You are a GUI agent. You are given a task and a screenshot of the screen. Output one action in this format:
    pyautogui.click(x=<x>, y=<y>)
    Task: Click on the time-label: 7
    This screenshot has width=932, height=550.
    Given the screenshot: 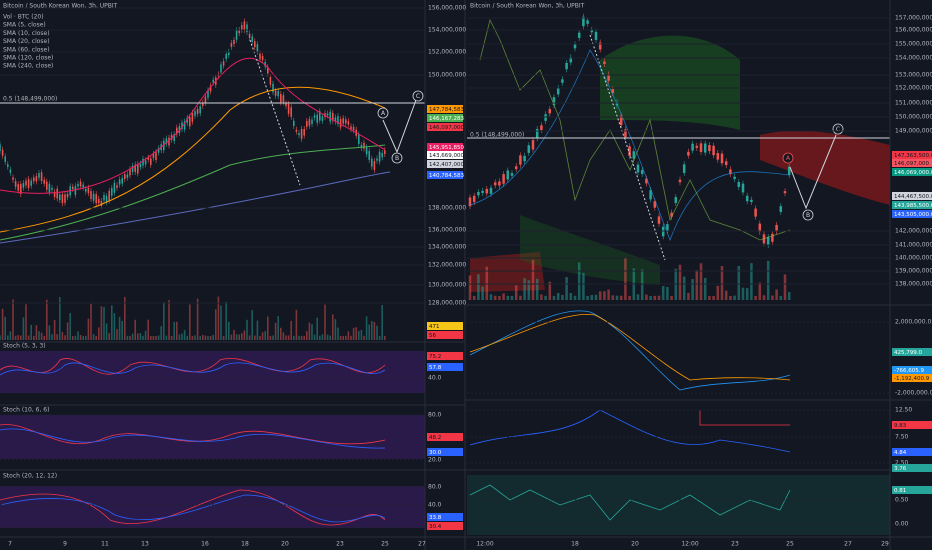 What is the action you would take?
    pyautogui.click(x=10, y=544)
    